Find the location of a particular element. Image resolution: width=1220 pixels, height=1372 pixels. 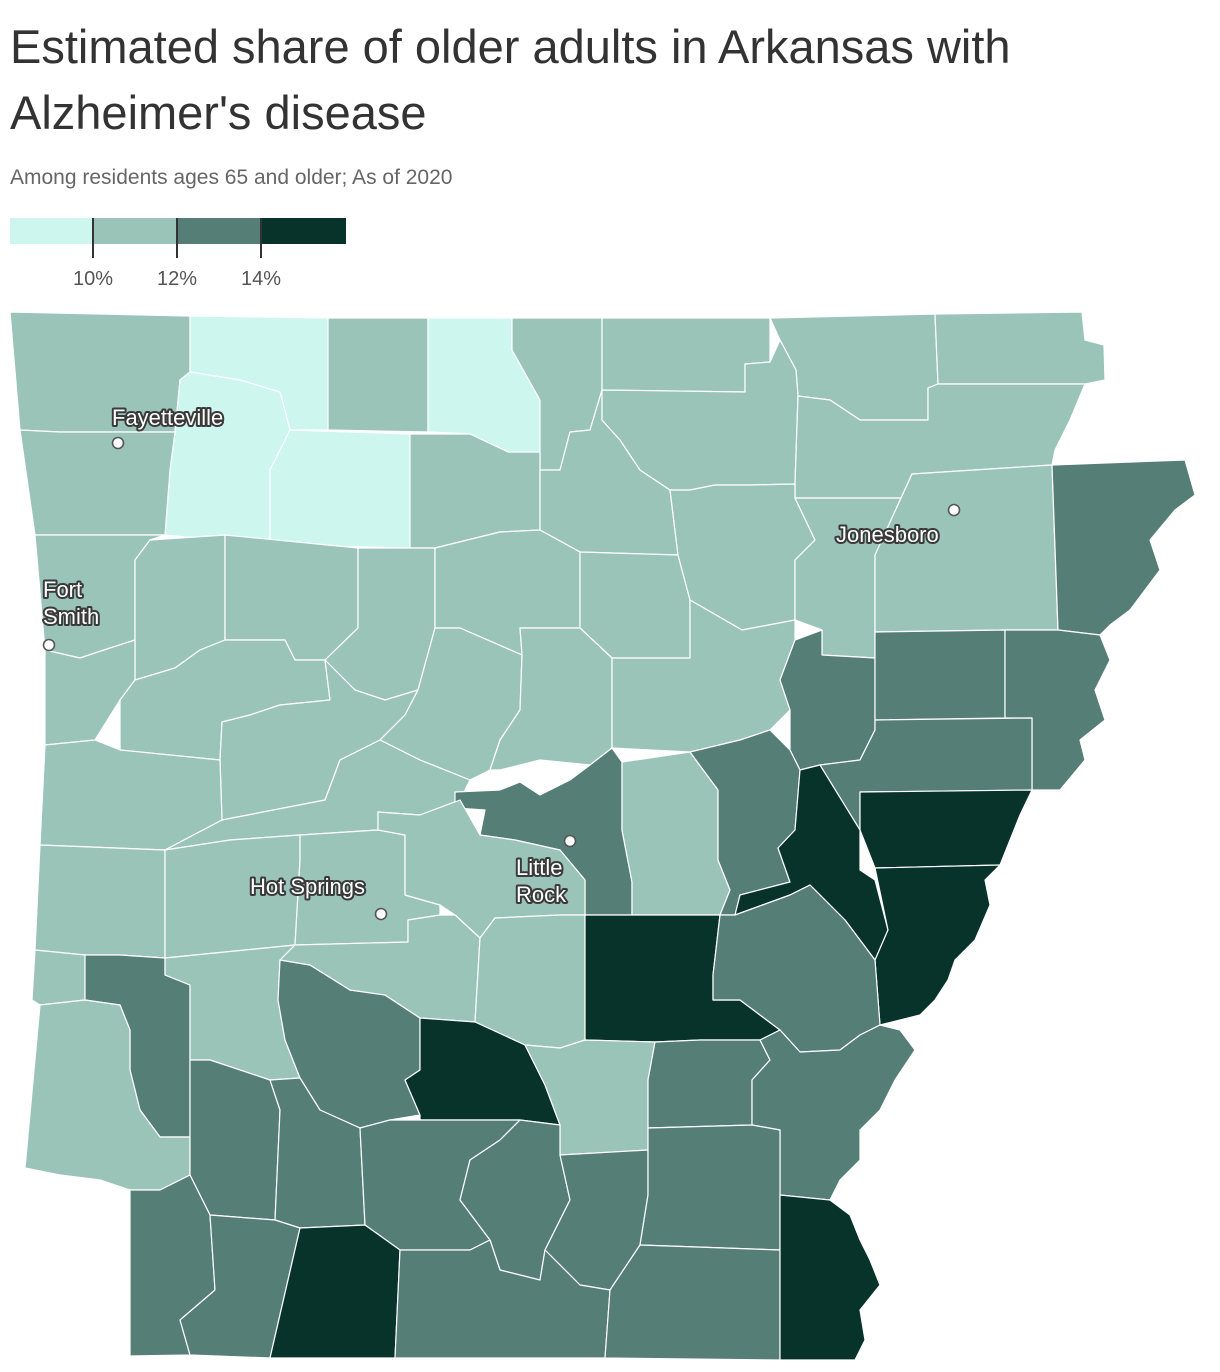

legend: 10% 12% 14% is located at coordinates (178, 258).